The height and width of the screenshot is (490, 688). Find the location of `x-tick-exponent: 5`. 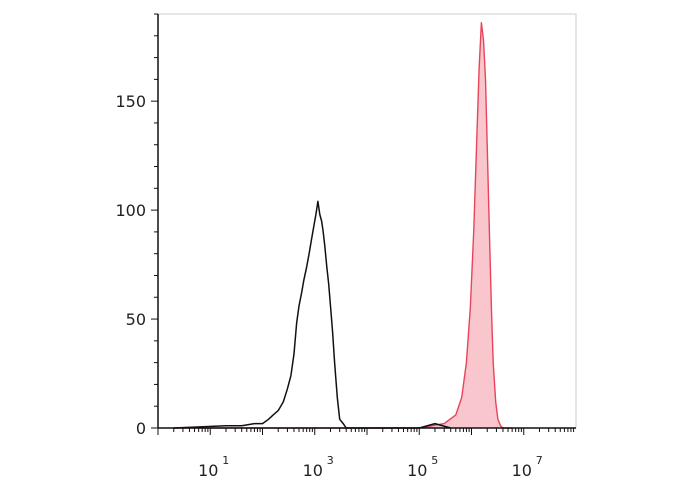

x-tick-exponent: 5 is located at coordinates (434, 460).